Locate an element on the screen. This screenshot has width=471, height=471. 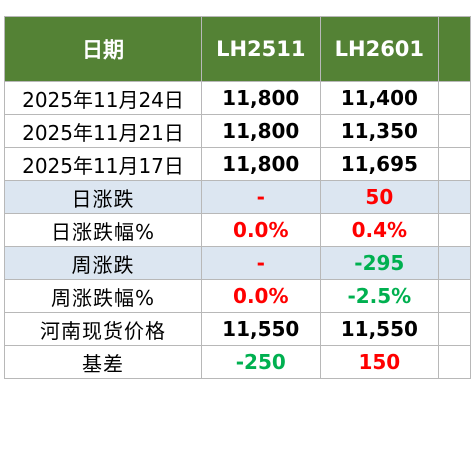
table-row: 河南现货价格 11,550 11,550 is located at coordinates (237, 329).